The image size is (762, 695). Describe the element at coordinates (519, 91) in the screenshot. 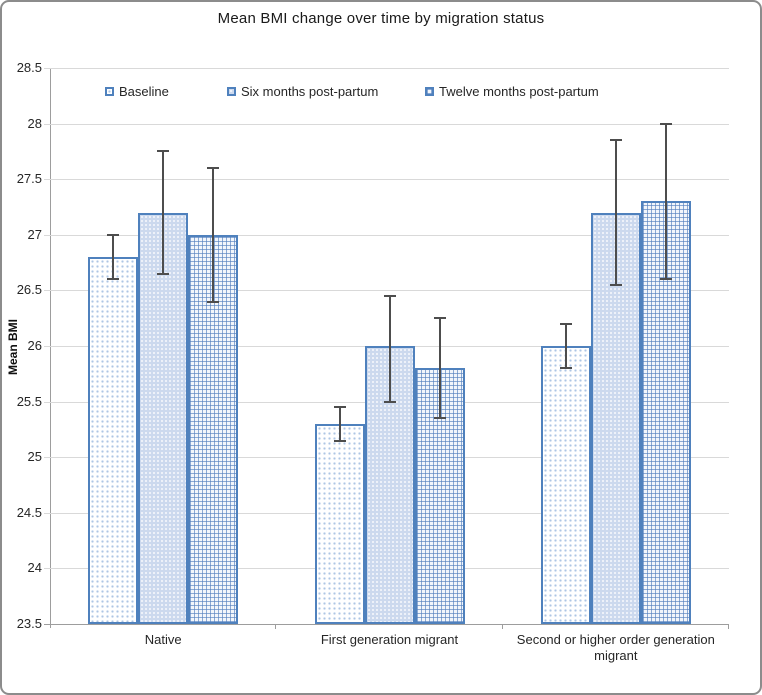

I see `legend-label: Twelve months post-partum` at that location.